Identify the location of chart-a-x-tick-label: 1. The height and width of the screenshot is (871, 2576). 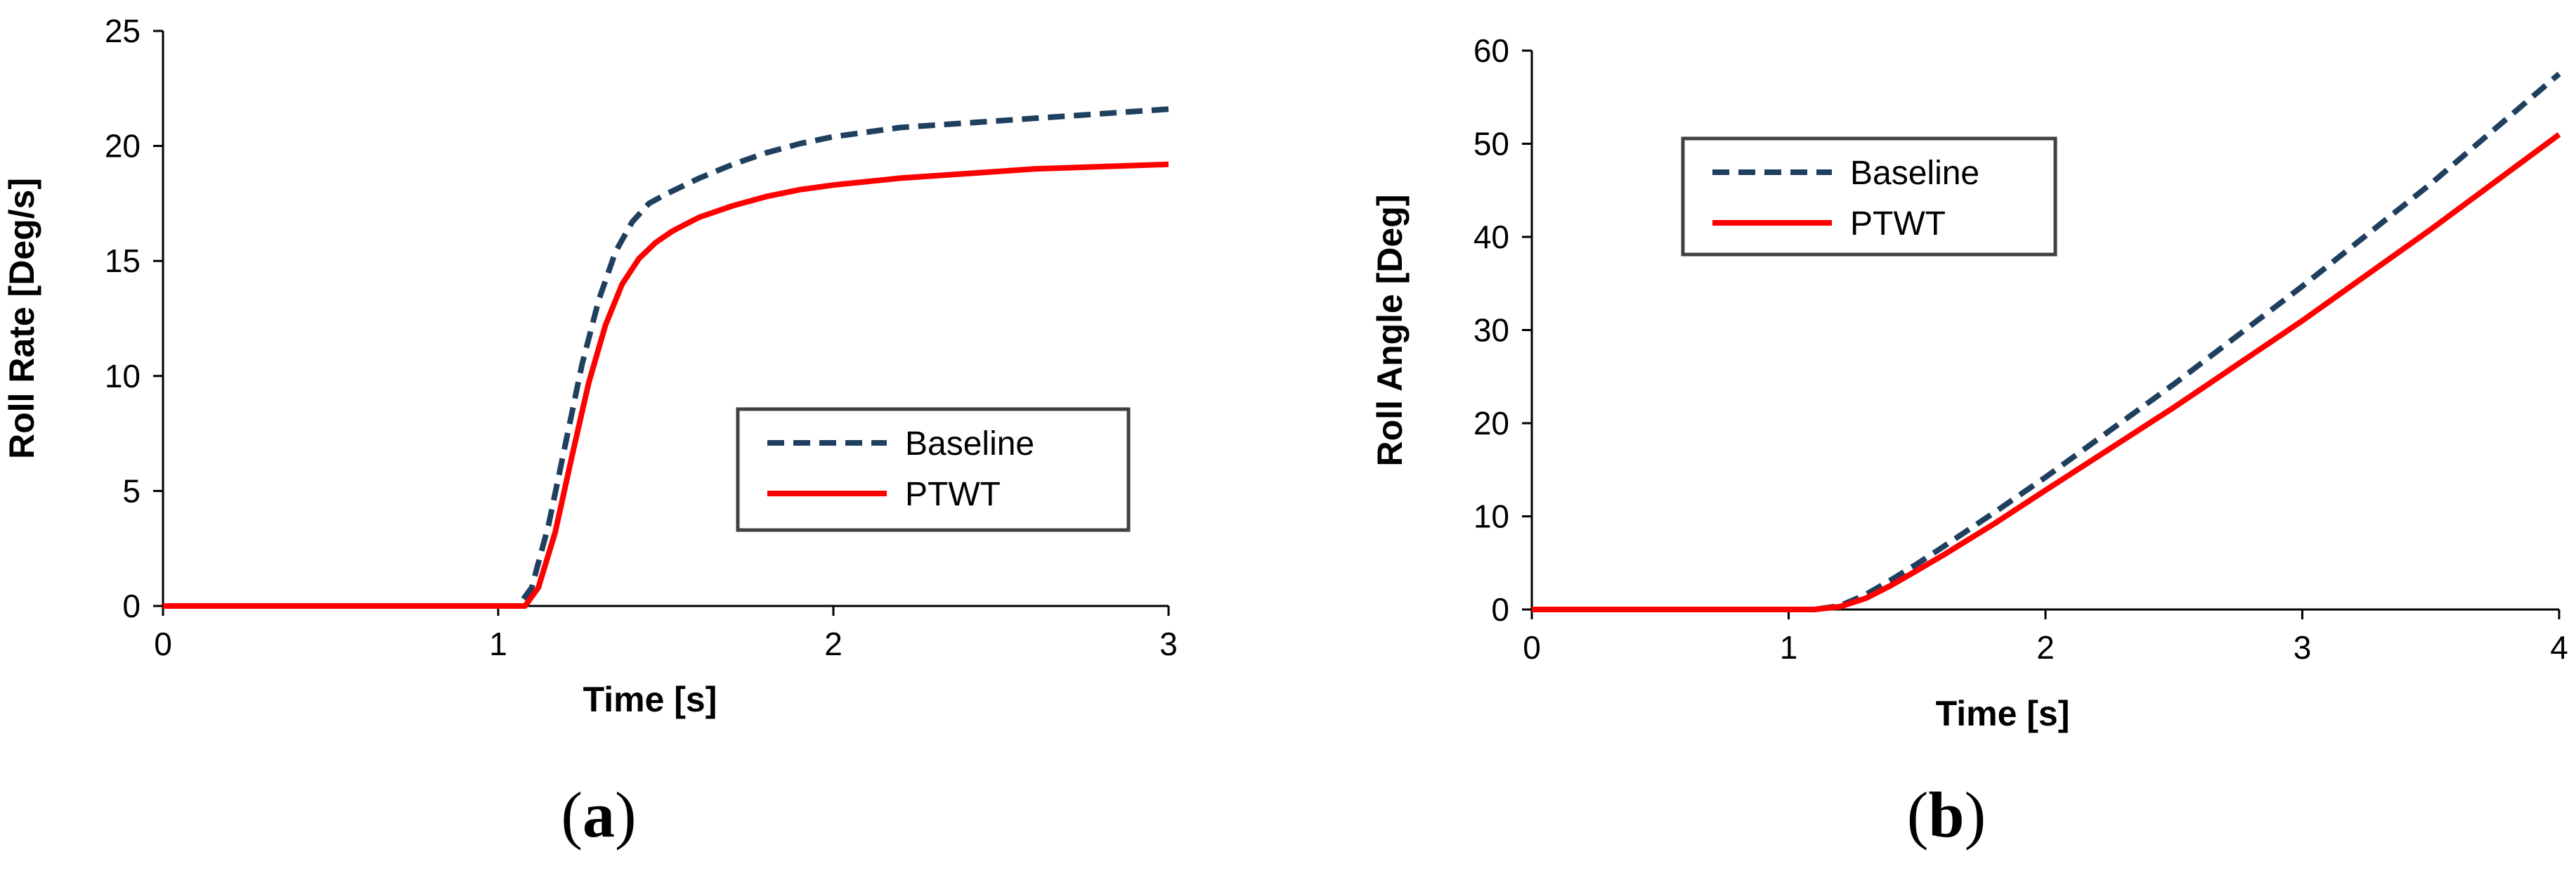
(498, 644).